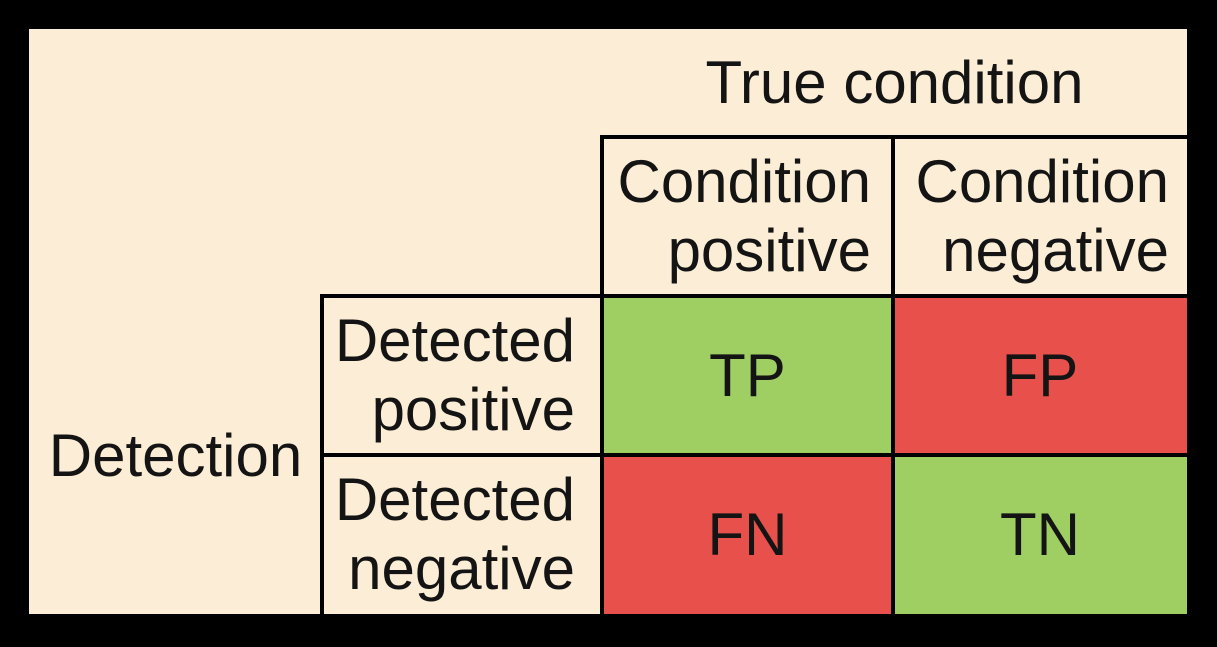 The width and height of the screenshot is (1217, 647). I want to click on cell-false-negative-label: FN, so click(747, 534).